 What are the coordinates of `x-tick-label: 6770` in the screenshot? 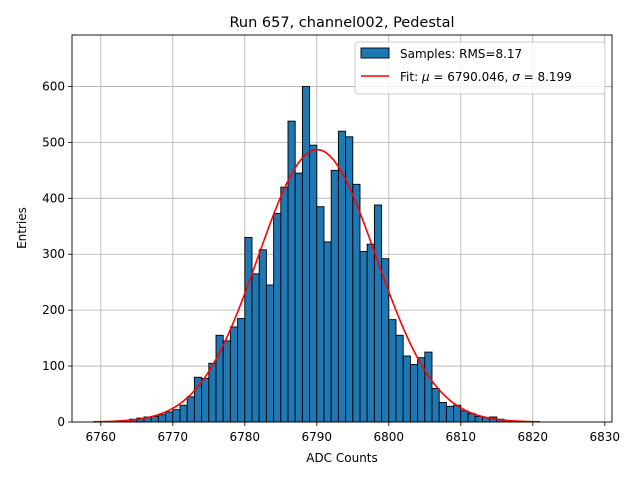 It's located at (173, 437).